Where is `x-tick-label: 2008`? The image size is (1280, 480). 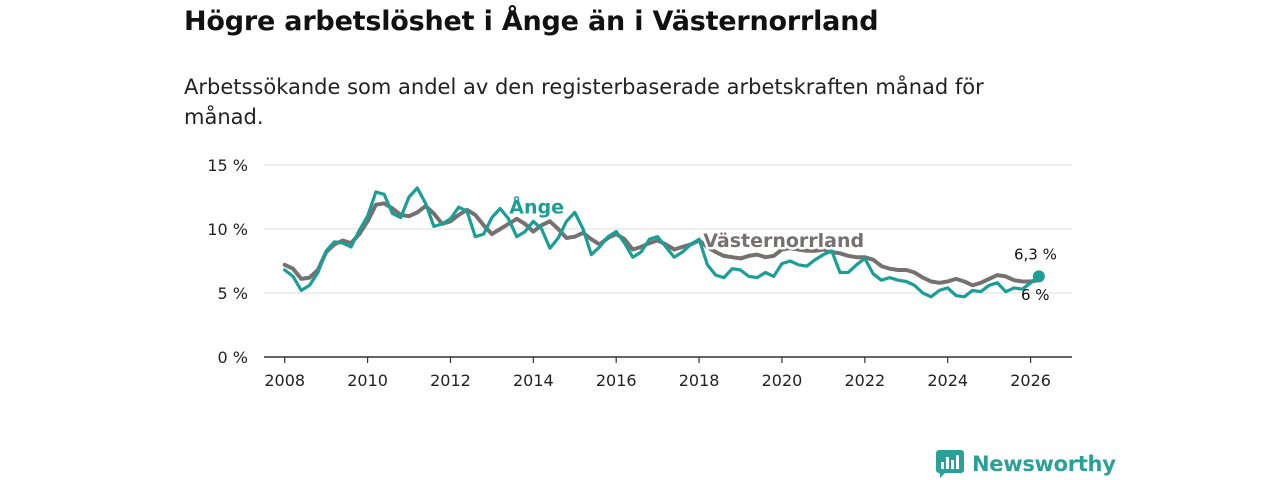 x-tick-label: 2008 is located at coordinates (284, 380).